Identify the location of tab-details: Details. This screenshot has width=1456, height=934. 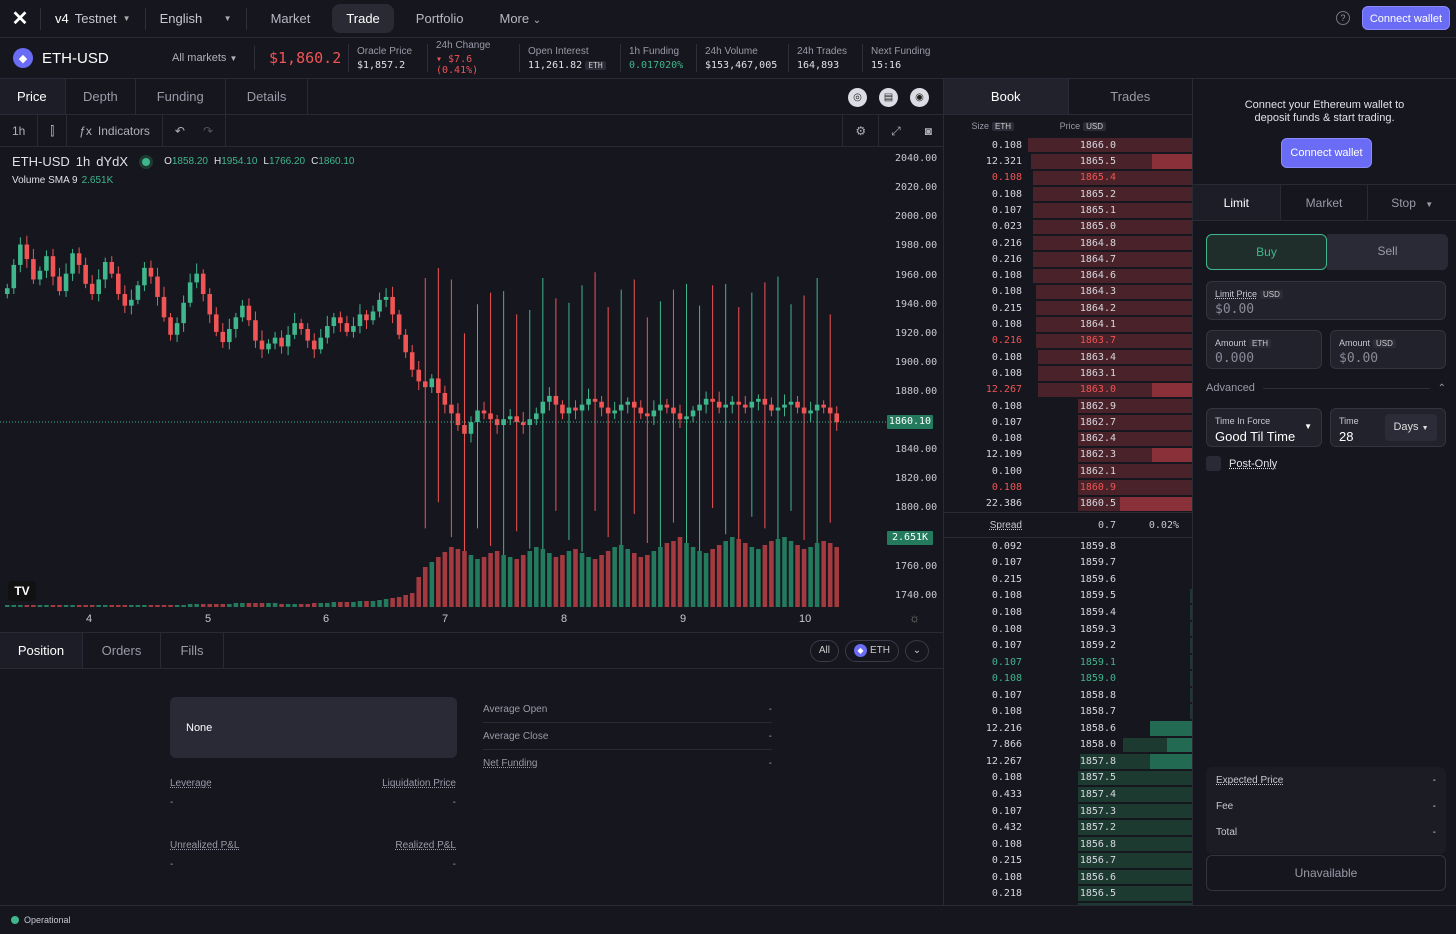
(267, 96).